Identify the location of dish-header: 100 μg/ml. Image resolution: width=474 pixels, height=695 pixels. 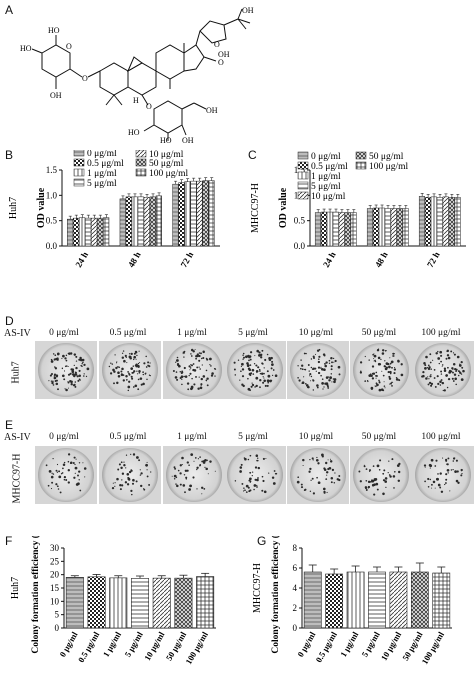
(441, 333).